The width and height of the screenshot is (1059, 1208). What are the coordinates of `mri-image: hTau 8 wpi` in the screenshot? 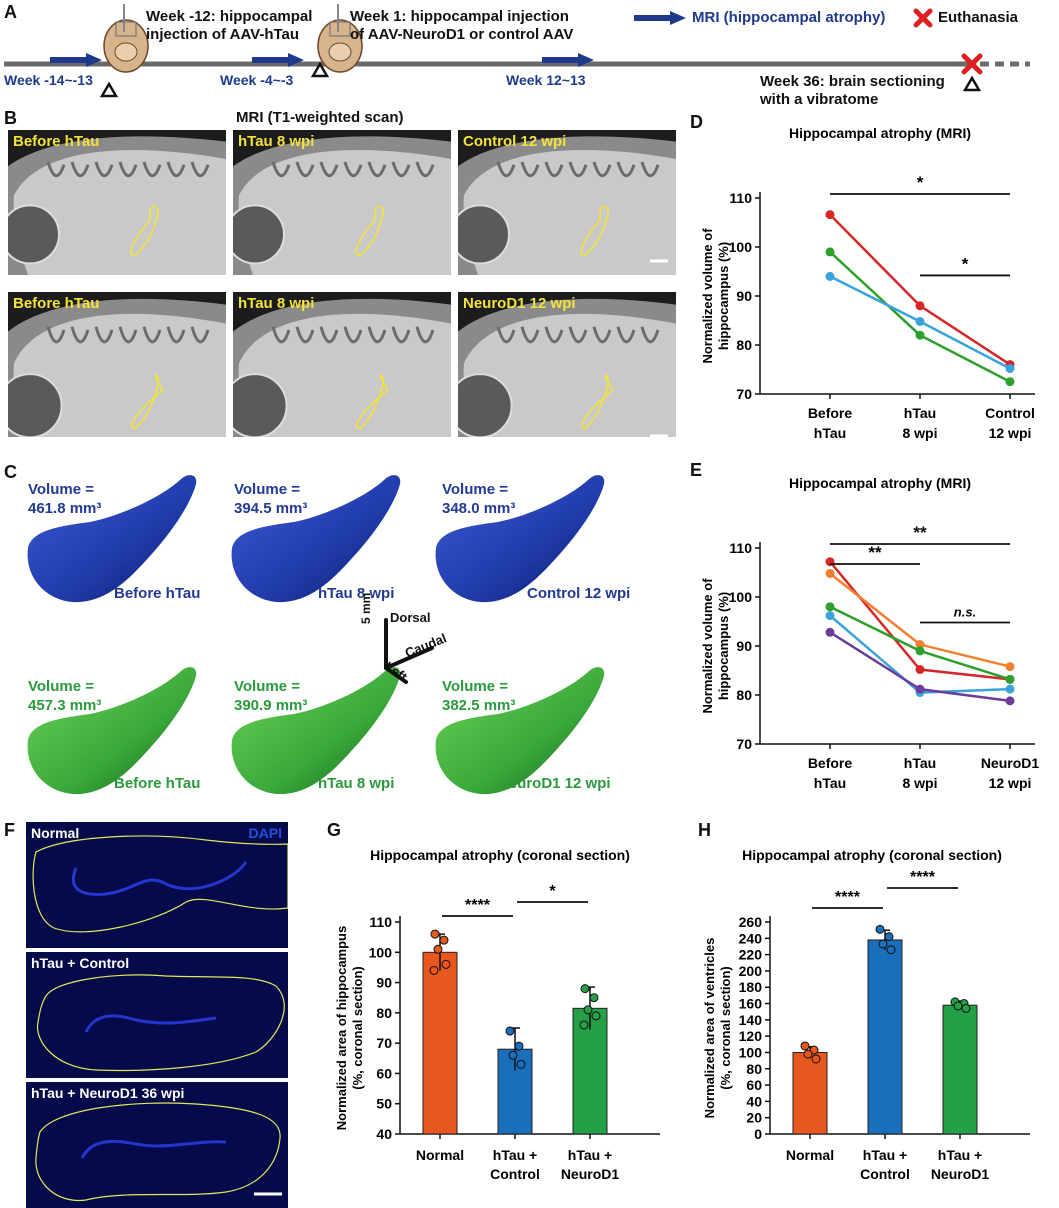 It's located at (342, 364).